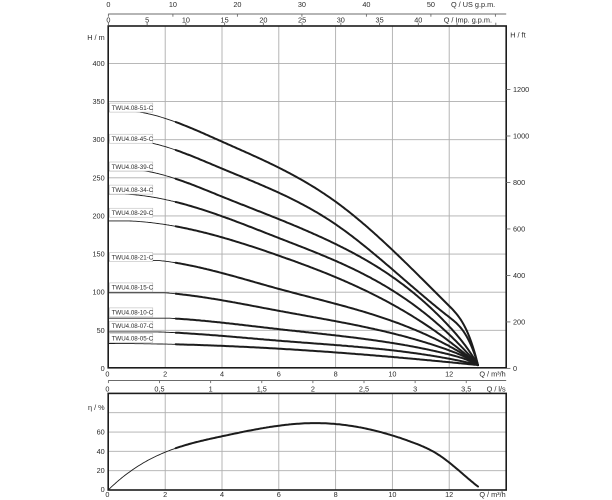 The image size is (612, 500). Describe the element at coordinates (519, 182) in the screenshot. I see `svg-text: 800` at that location.